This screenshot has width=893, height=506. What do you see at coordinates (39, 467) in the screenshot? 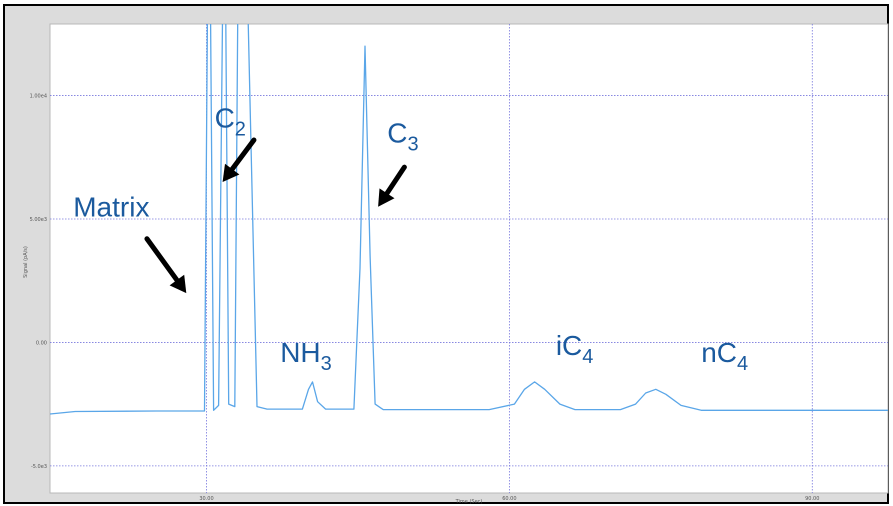
I see `y-tick-label: -5.0e3` at bounding box center [39, 467].